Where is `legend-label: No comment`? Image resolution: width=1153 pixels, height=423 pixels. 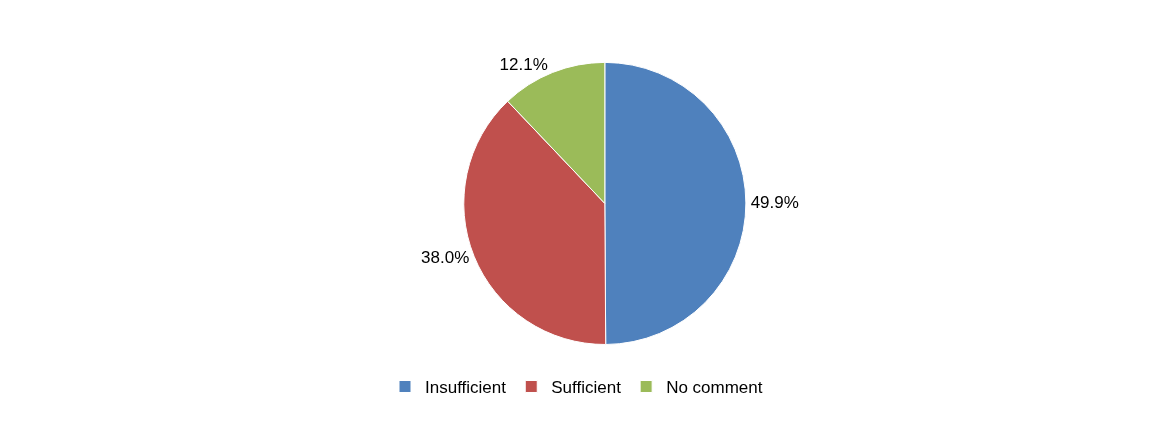 legend-label: No comment is located at coordinates (714, 388).